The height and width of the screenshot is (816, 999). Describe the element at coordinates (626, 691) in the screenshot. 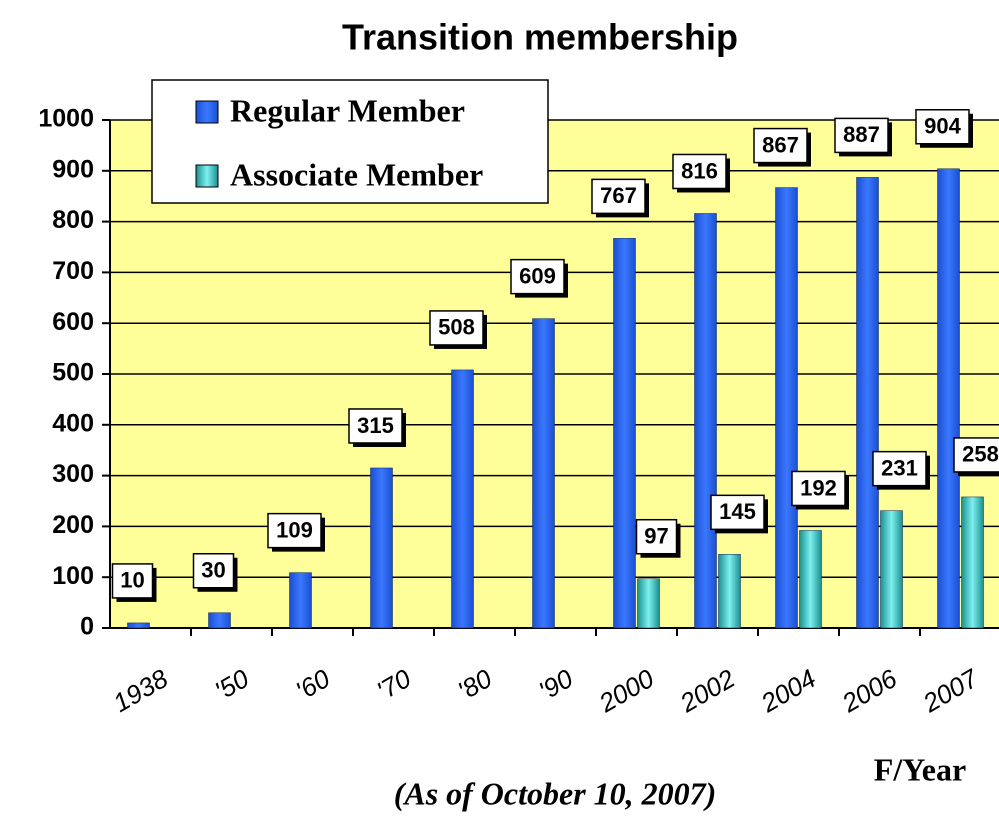

I see `x-tick-label: 2000` at that location.